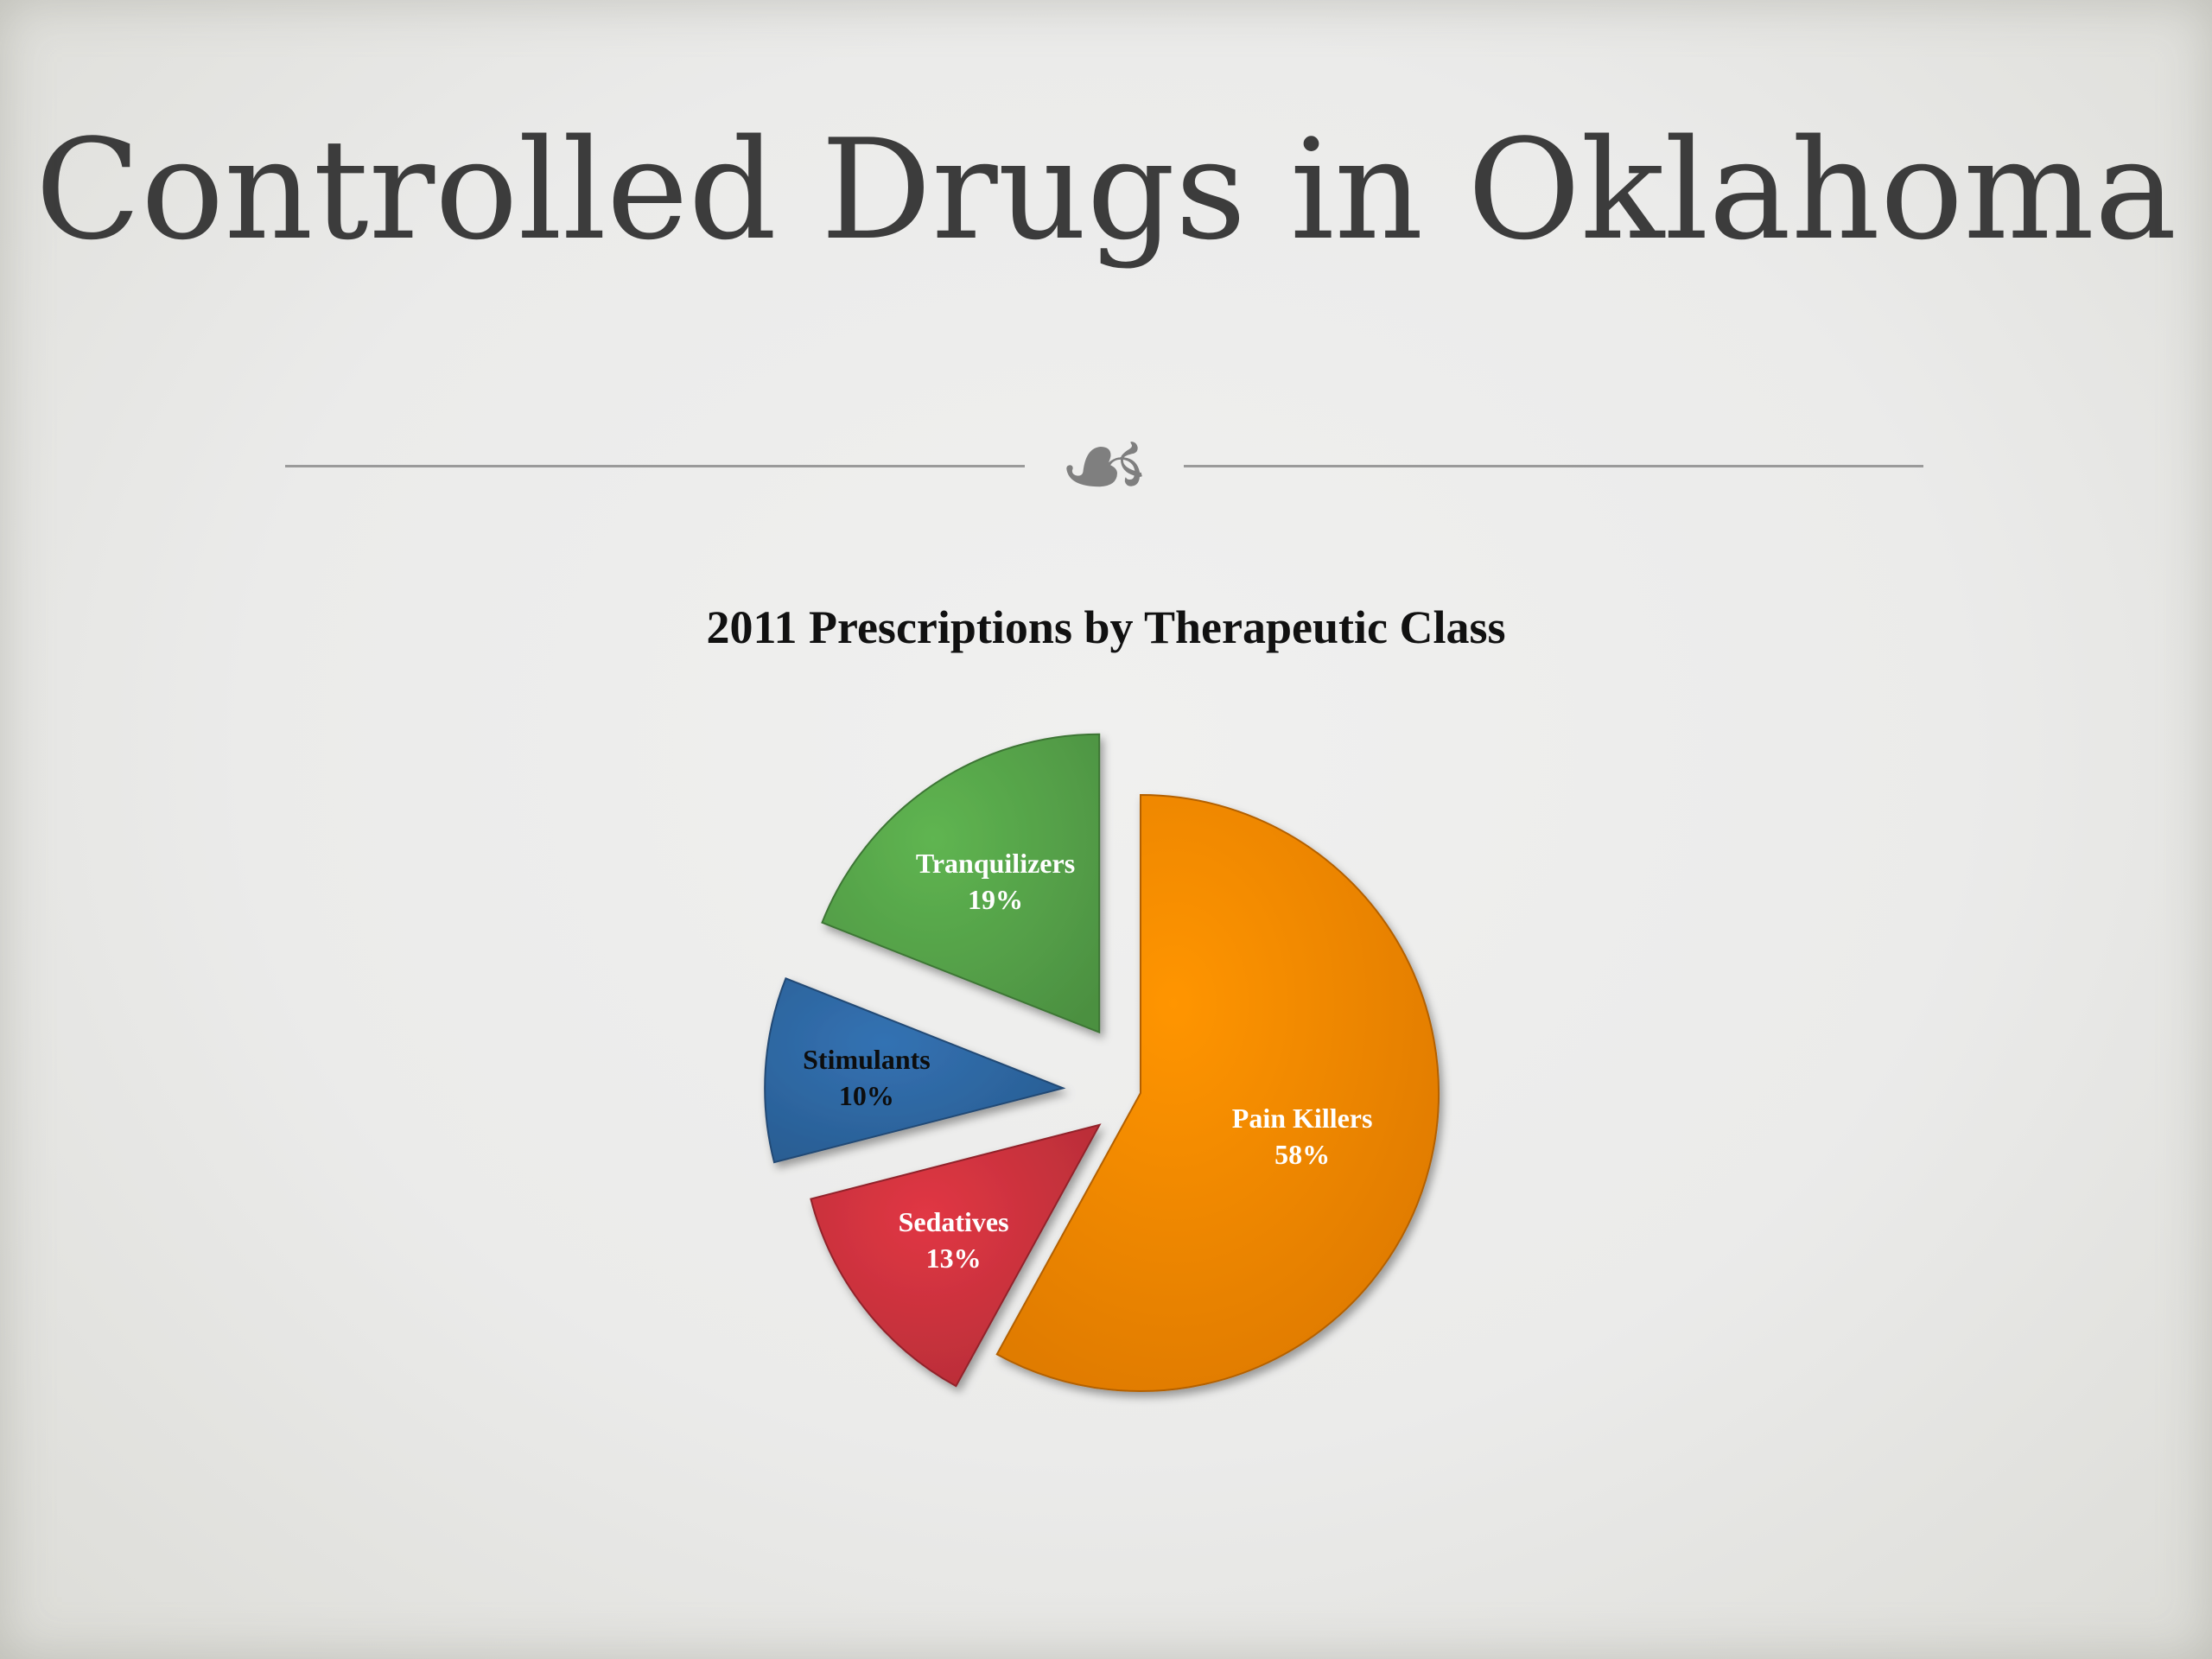 The width and height of the screenshot is (2212, 1659). I want to click on chart-title: 2011 Prescriptions by Therapeutic Class, so click(1106, 627).